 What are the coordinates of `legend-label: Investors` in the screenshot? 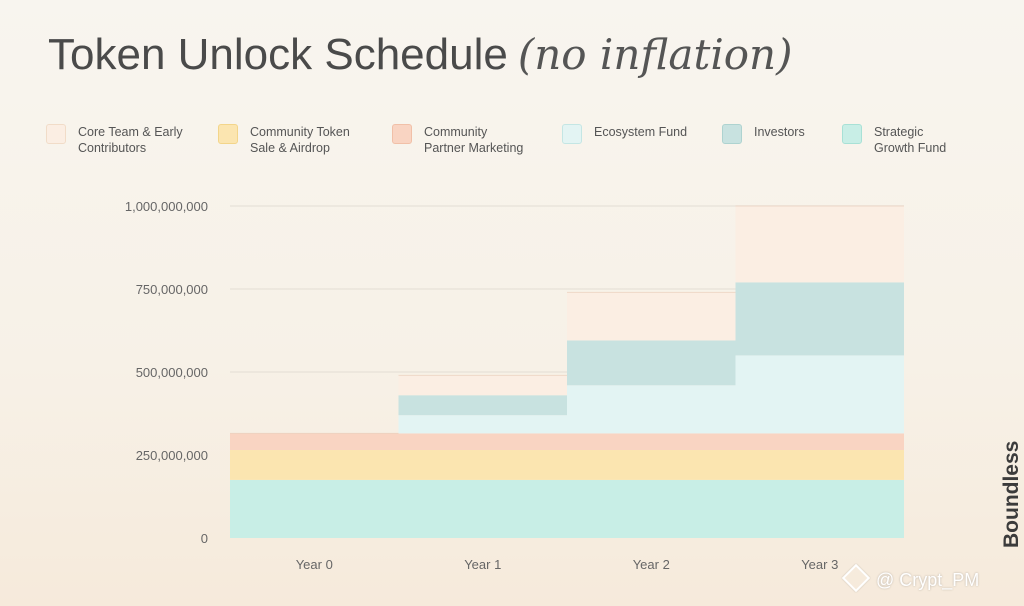 It's located at (779, 132).